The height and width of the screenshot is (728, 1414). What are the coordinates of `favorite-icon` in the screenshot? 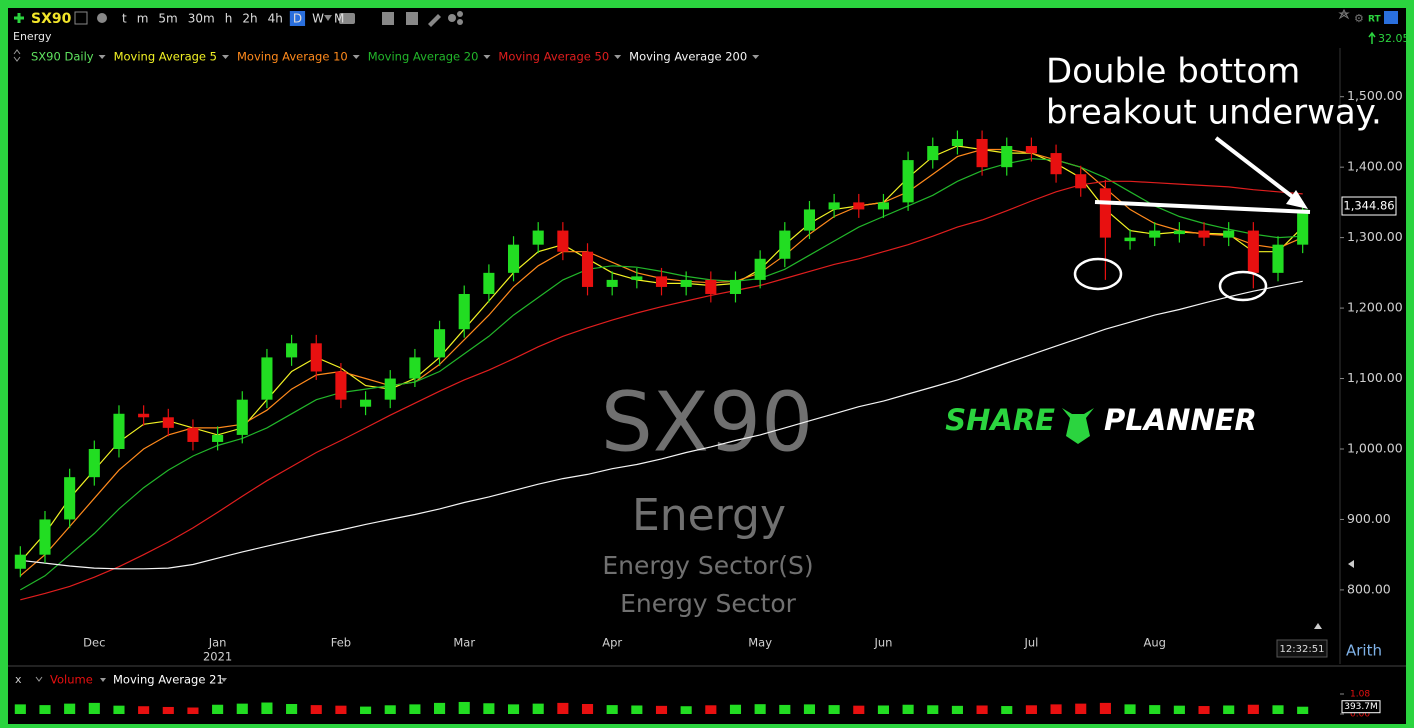 It's located at (1344, 14).